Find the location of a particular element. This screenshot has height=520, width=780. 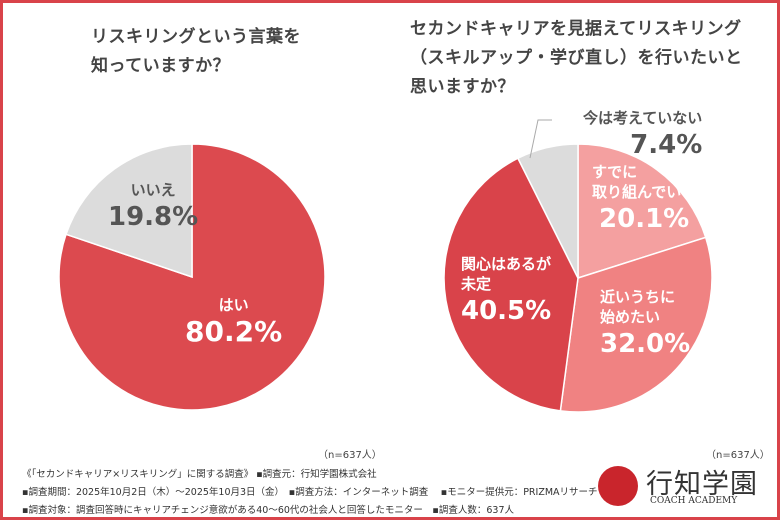

slice-label-text: 関心はあるが is located at coordinates (506, 264).